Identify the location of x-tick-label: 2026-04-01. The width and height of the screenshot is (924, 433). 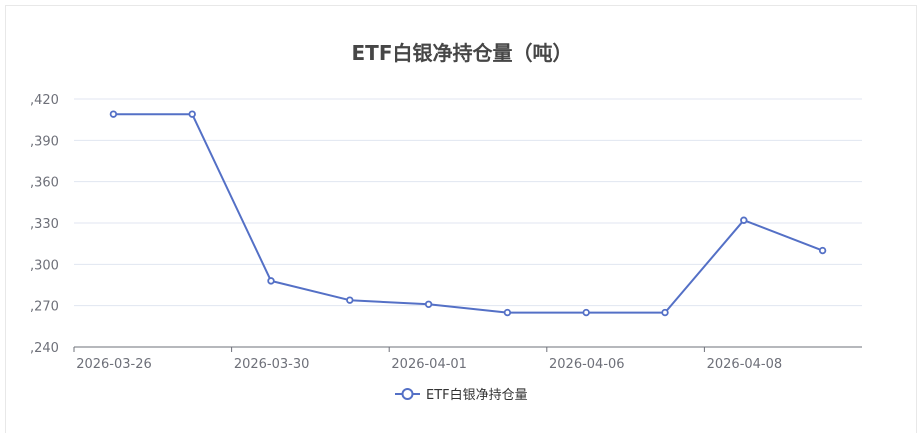
(429, 364).